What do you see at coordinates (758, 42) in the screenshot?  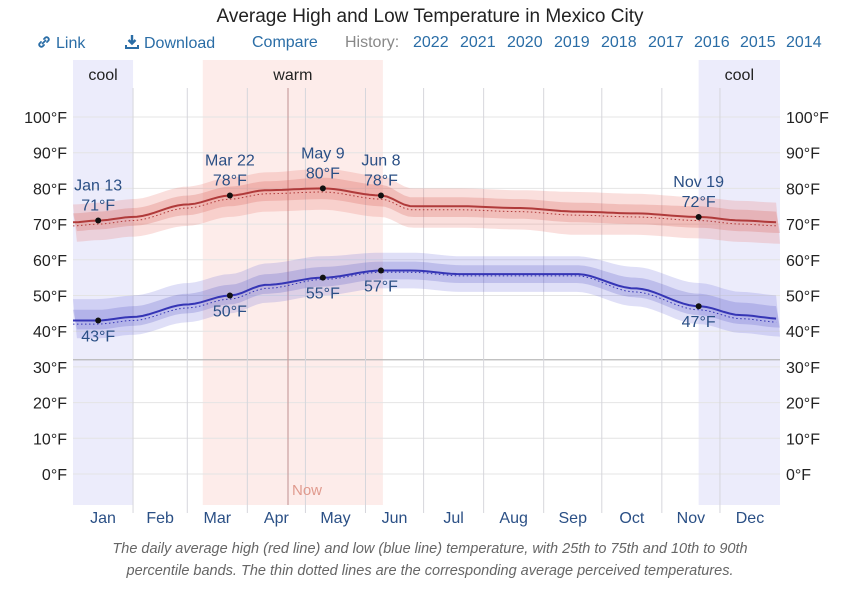 I see `history-year-2015: 2015` at bounding box center [758, 42].